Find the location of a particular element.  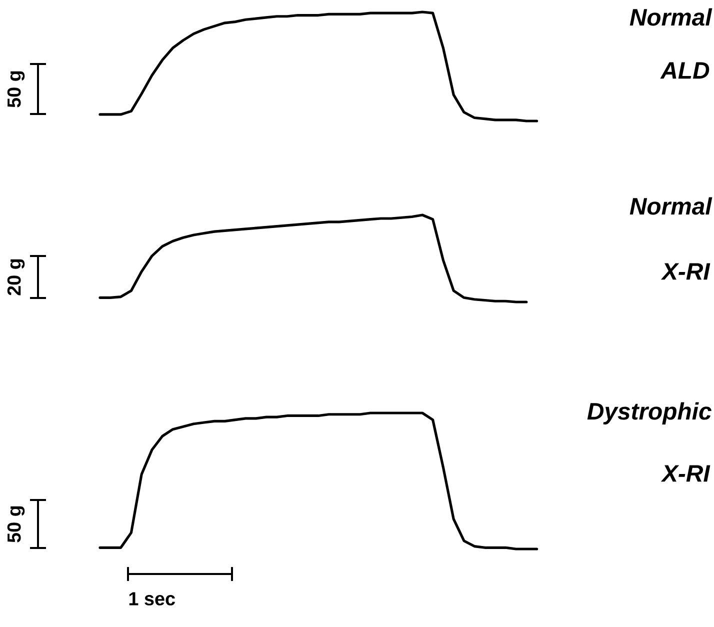

text: ALD is located at coordinates (685, 70).